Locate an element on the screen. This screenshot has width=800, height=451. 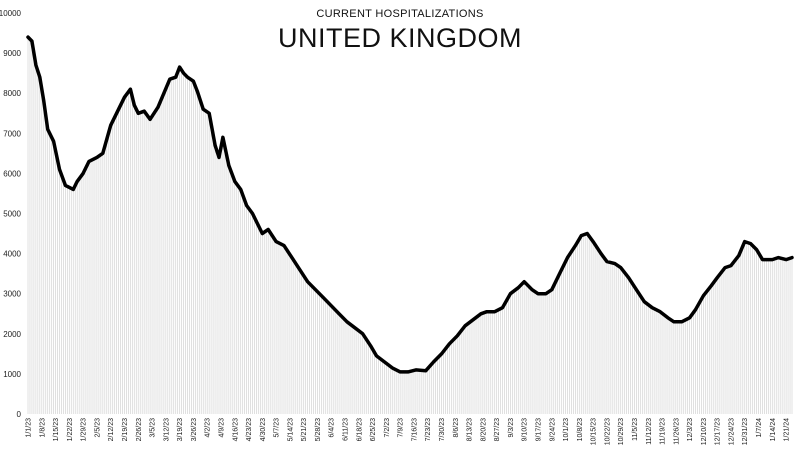
x-tick-label: 7/16/23 is located at coordinates (414, 429).